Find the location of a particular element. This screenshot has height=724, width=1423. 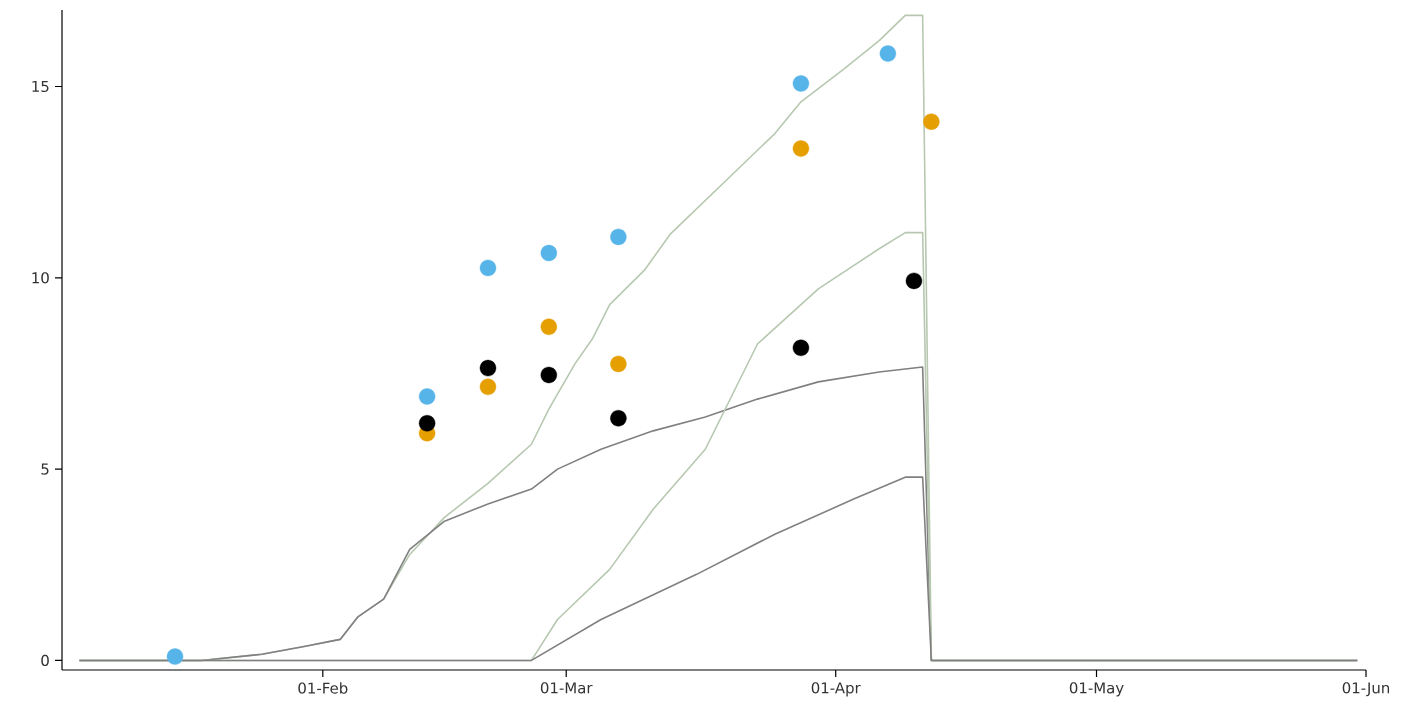

x-tick-label: 01-Mar is located at coordinates (566, 688).